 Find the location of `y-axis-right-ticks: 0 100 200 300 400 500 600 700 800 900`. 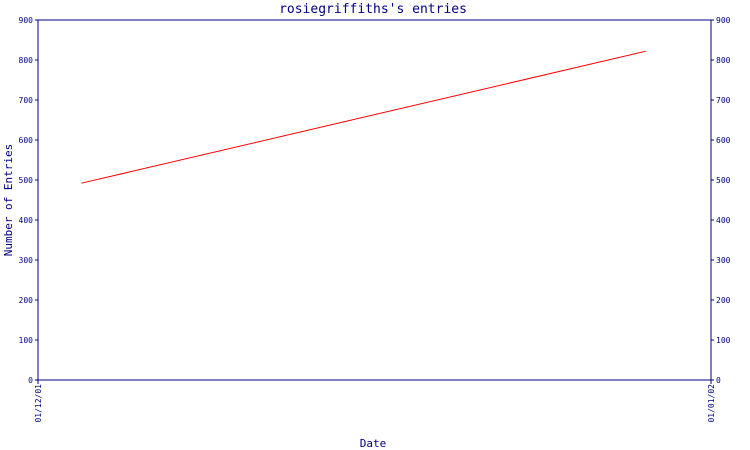

y-axis-right-ticks: 0 100 200 300 400 500 600 700 800 900 is located at coordinates (721, 200).